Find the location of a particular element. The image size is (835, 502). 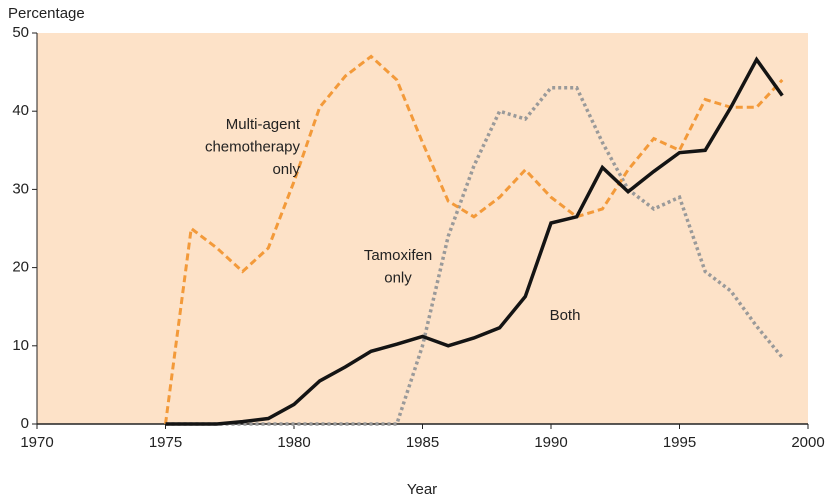

y-tick-label: 40 is located at coordinates (20, 110).